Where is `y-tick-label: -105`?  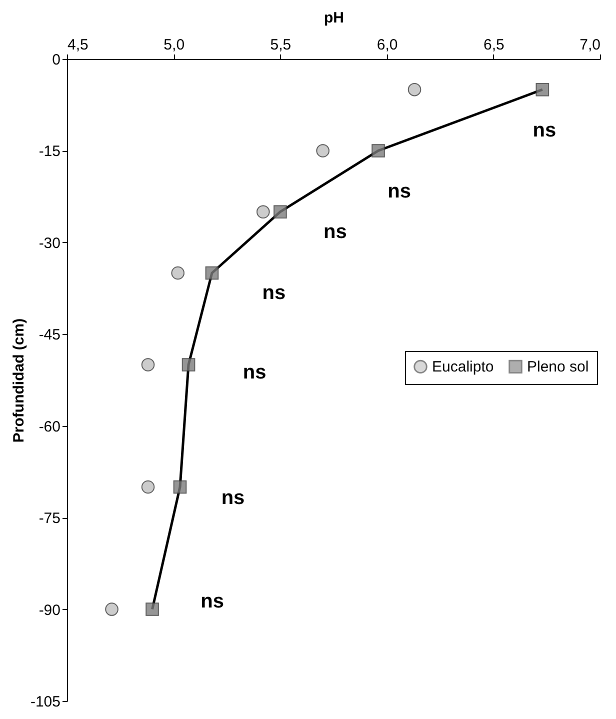
y-tick-label: -105 is located at coordinates (45, 702).